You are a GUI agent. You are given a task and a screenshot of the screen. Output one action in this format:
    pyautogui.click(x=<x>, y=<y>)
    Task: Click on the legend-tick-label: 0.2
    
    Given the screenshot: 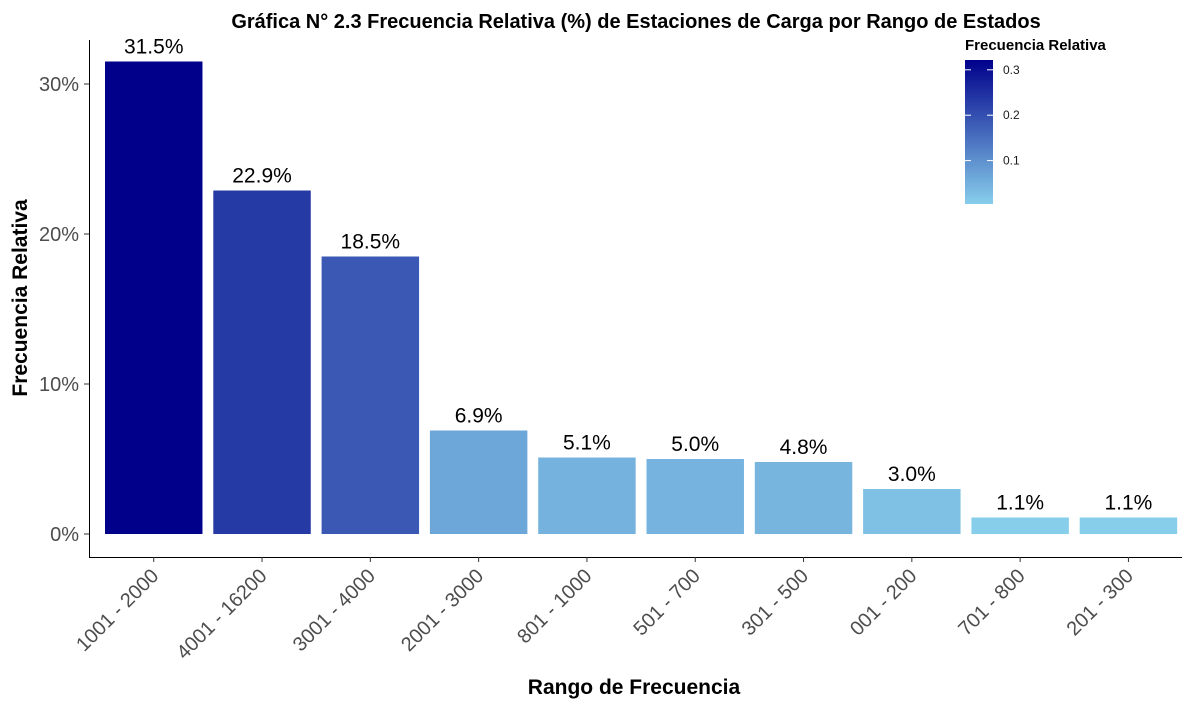 What is the action you would take?
    pyautogui.click(x=1011, y=115)
    